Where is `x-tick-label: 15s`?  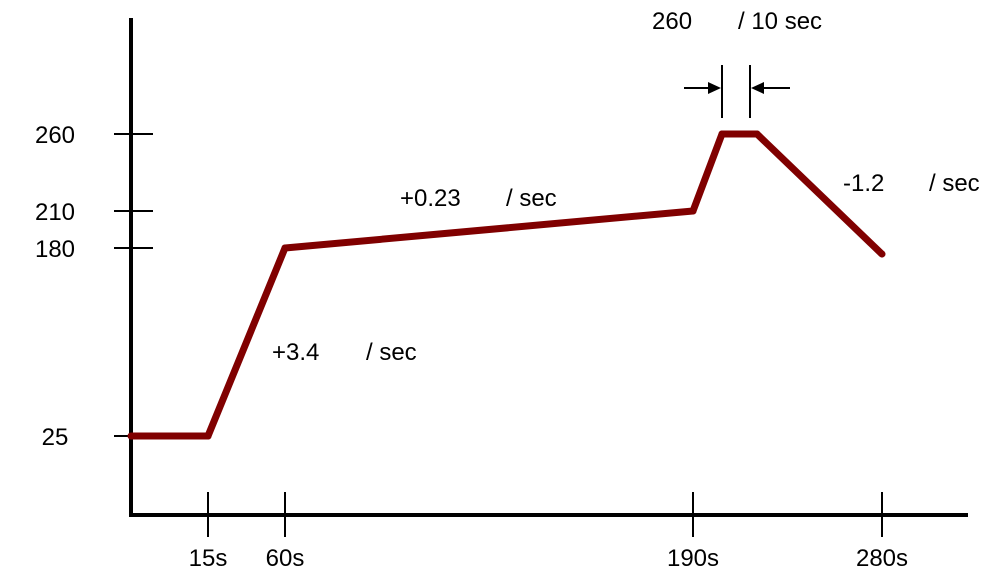
x-tick-label: 15s is located at coordinates (208, 558).